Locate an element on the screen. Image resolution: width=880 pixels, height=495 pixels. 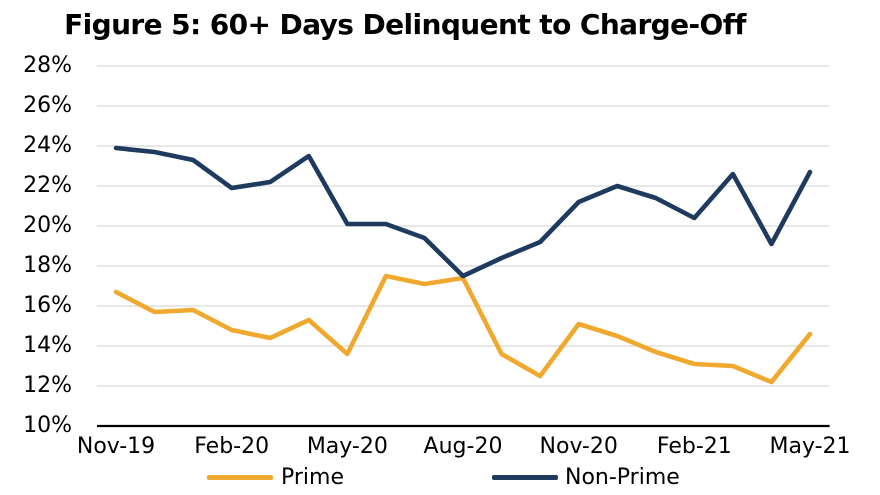
non-prime-legend-label: Non-Prime is located at coordinates (622, 477).